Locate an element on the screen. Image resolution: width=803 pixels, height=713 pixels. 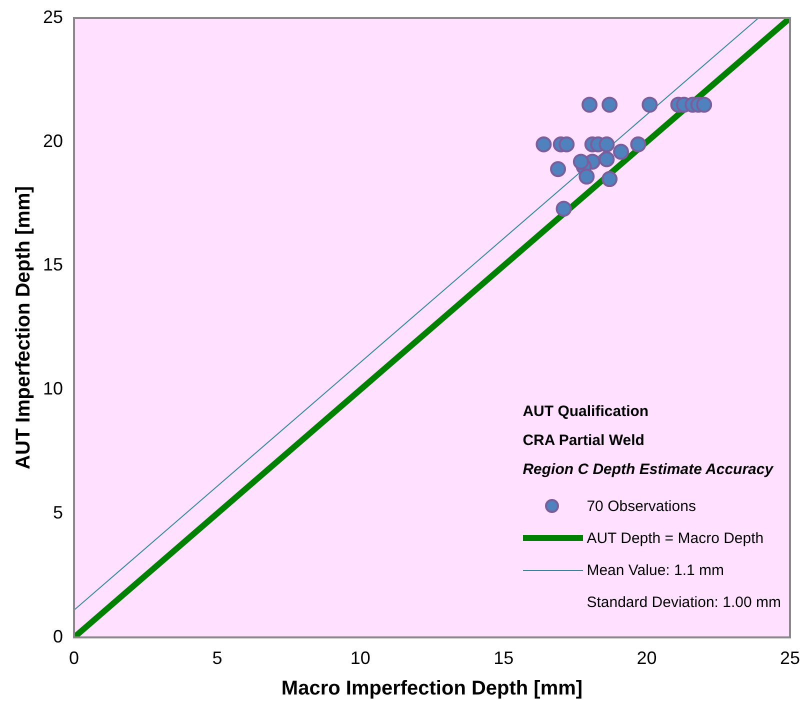
x-tick-label: 25 is located at coordinates (790, 658).